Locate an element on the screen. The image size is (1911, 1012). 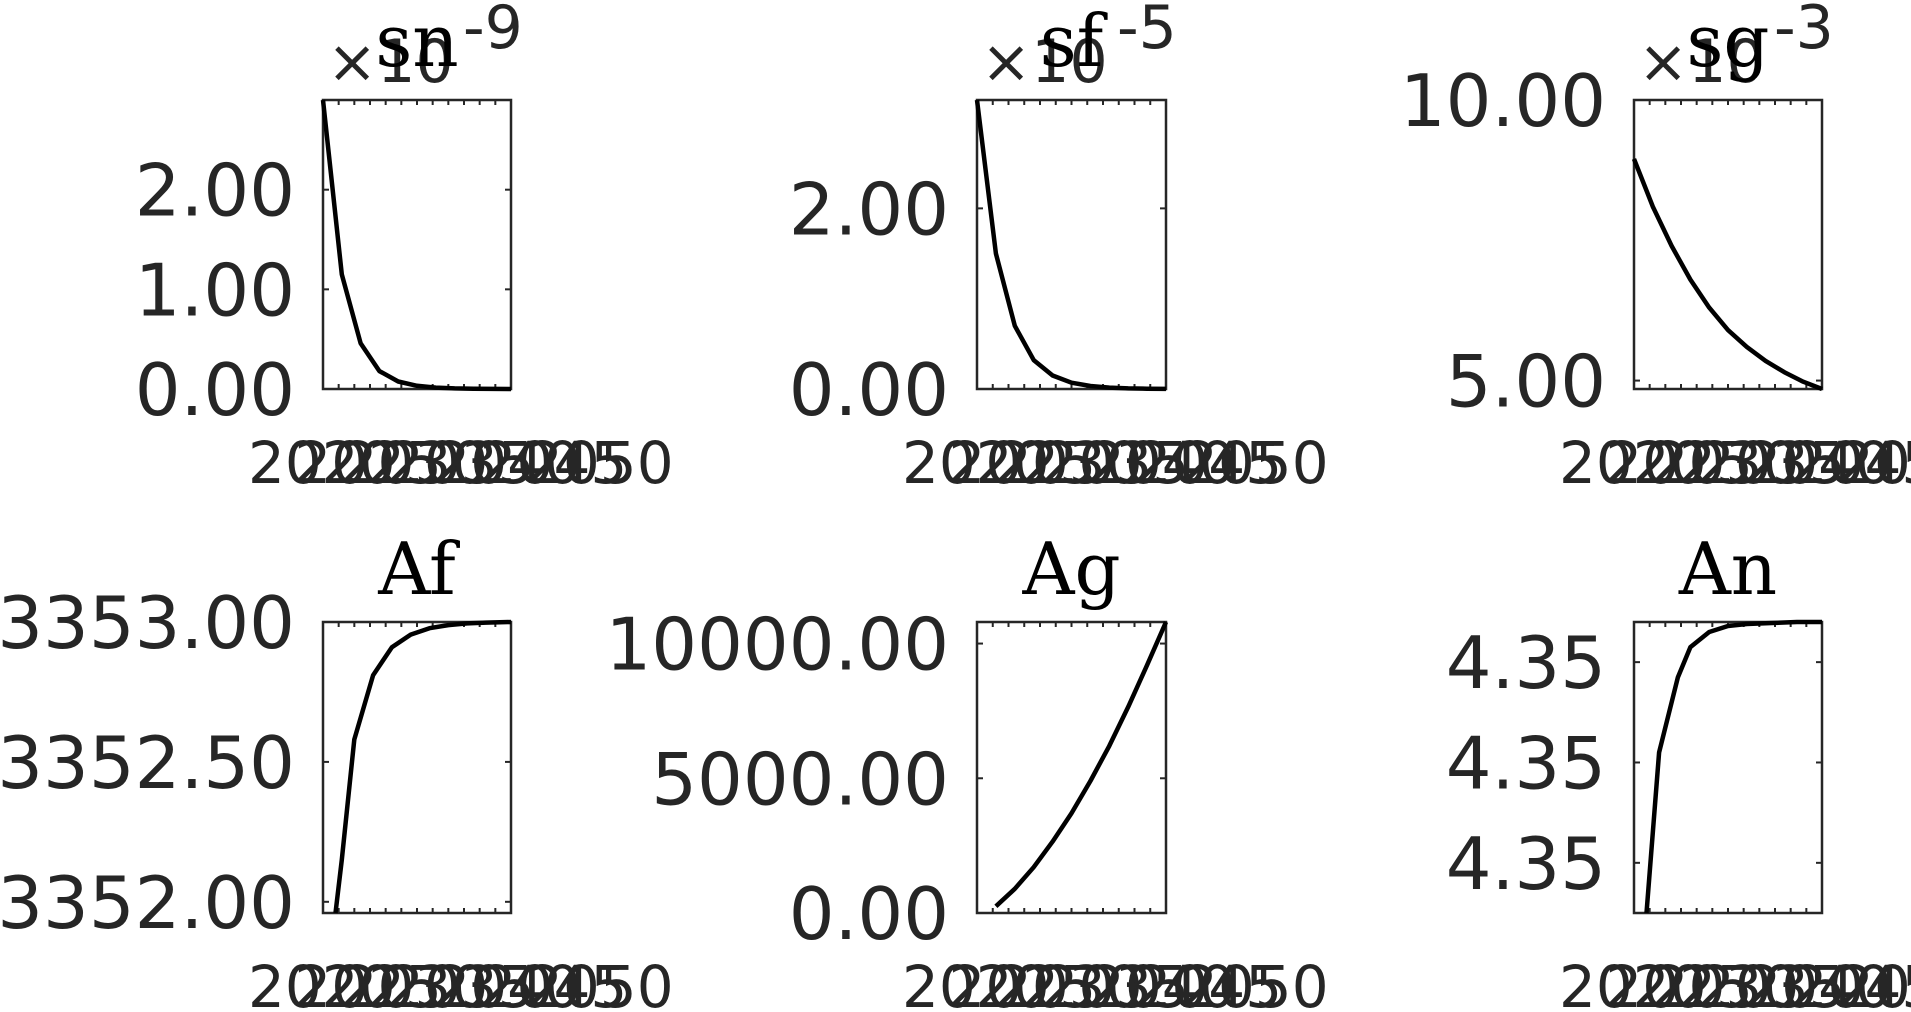
subplot-title: sf is located at coordinates (1074, 41).